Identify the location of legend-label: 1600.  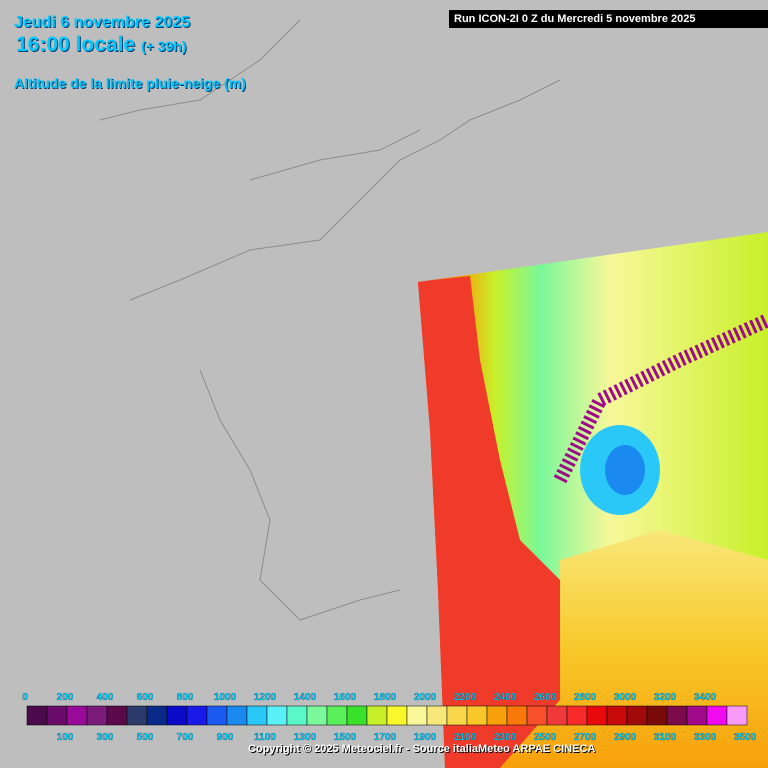
(345, 697).